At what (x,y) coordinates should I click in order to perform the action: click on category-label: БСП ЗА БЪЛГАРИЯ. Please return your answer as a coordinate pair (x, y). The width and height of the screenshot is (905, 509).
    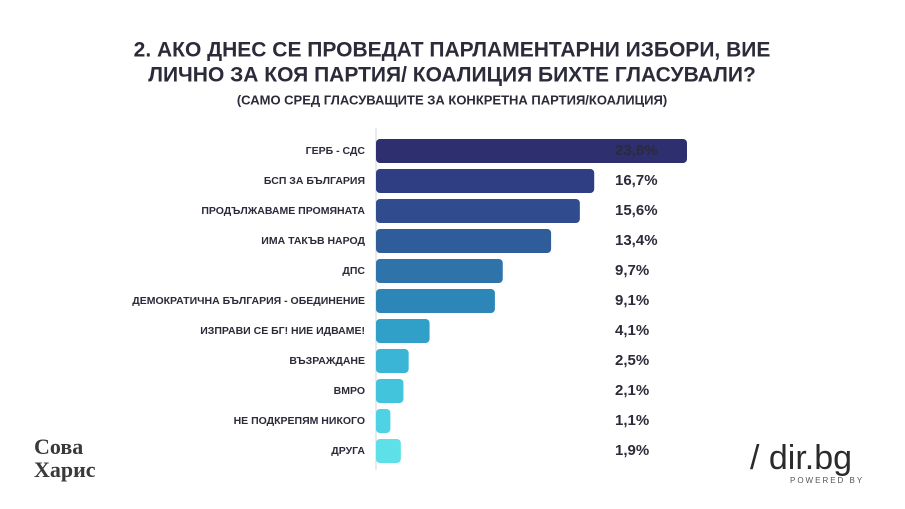
    Looking at the image, I should click on (314, 181).